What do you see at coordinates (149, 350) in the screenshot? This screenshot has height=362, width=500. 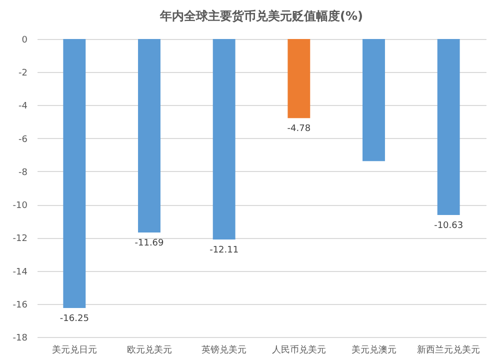 I see `x-tick-label: 欧元兑美元` at bounding box center [149, 350].